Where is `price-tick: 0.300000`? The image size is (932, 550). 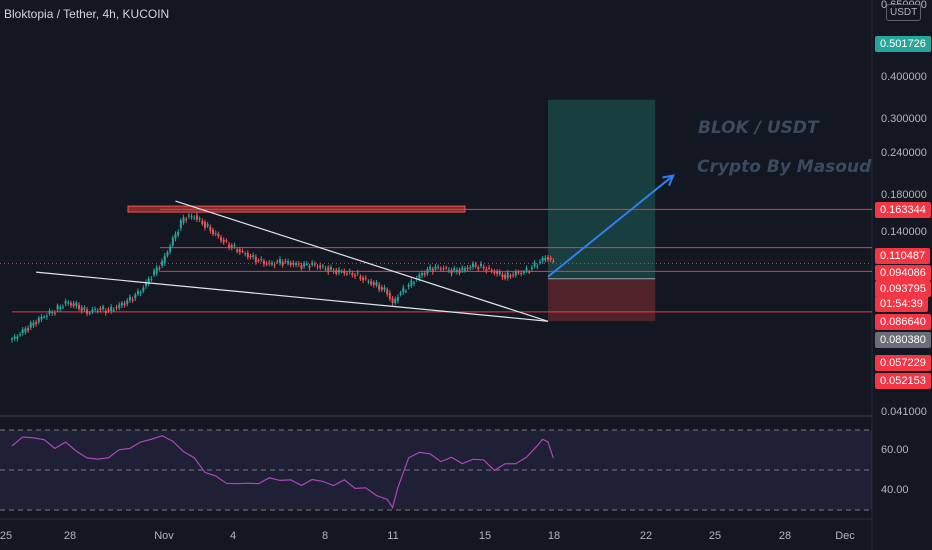
price-tick: 0.300000 is located at coordinates (904, 119).